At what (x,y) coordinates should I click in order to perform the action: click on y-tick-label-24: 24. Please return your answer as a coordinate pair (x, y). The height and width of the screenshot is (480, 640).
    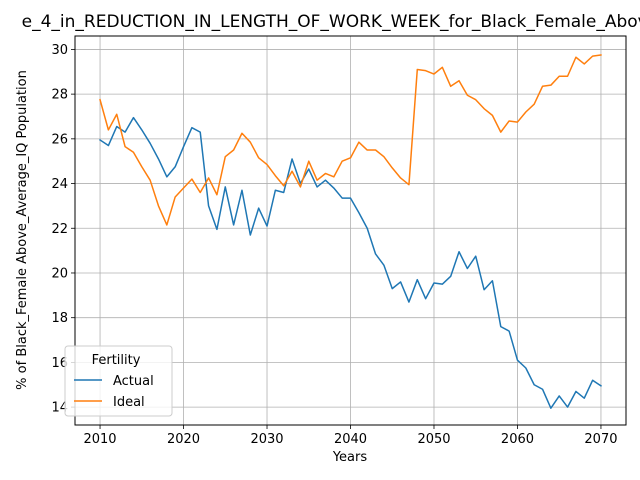
    Looking at the image, I should click on (59, 184).